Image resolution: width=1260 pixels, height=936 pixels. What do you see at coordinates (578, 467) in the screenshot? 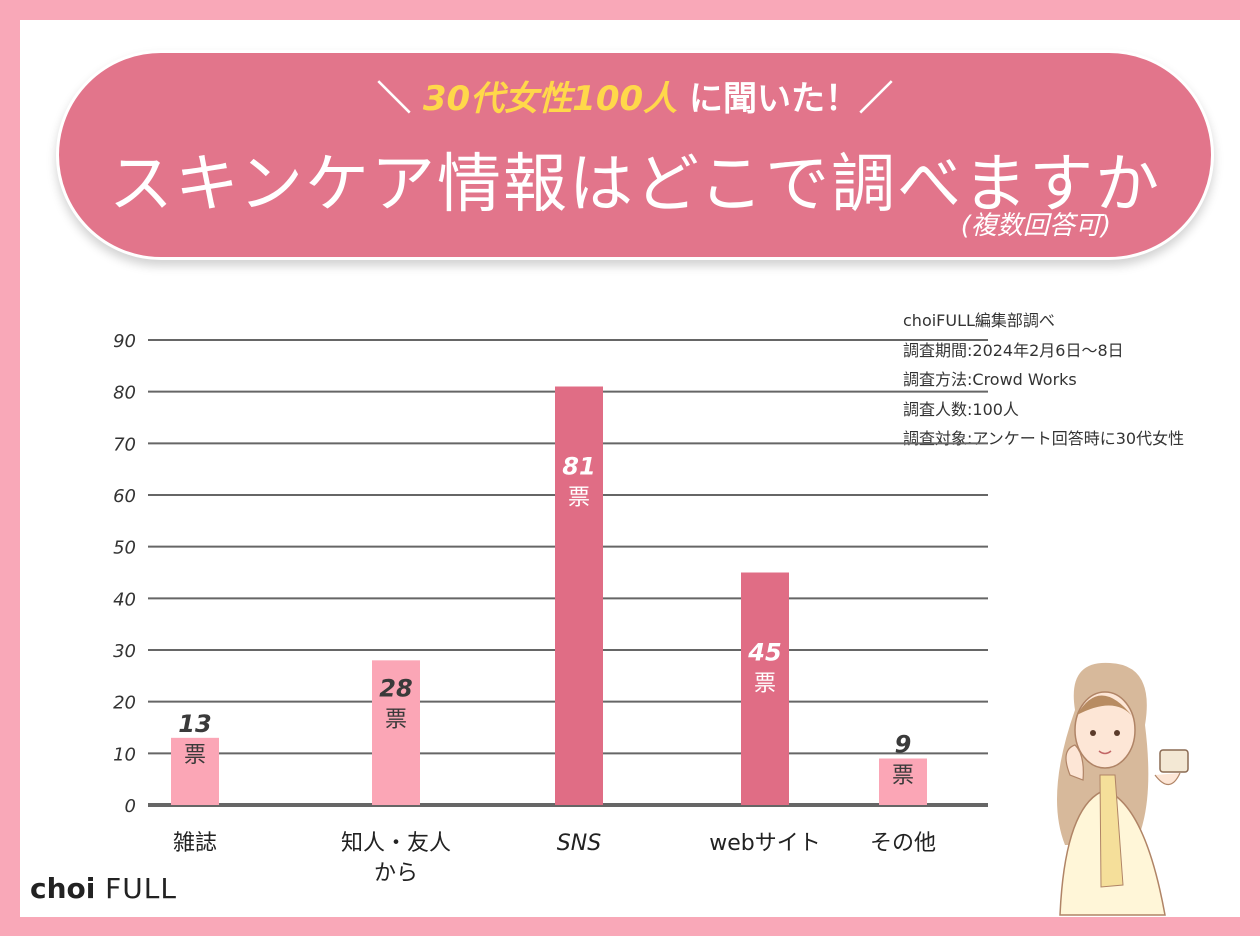
I see `data-label: 81` at bounding box center [578, 467].